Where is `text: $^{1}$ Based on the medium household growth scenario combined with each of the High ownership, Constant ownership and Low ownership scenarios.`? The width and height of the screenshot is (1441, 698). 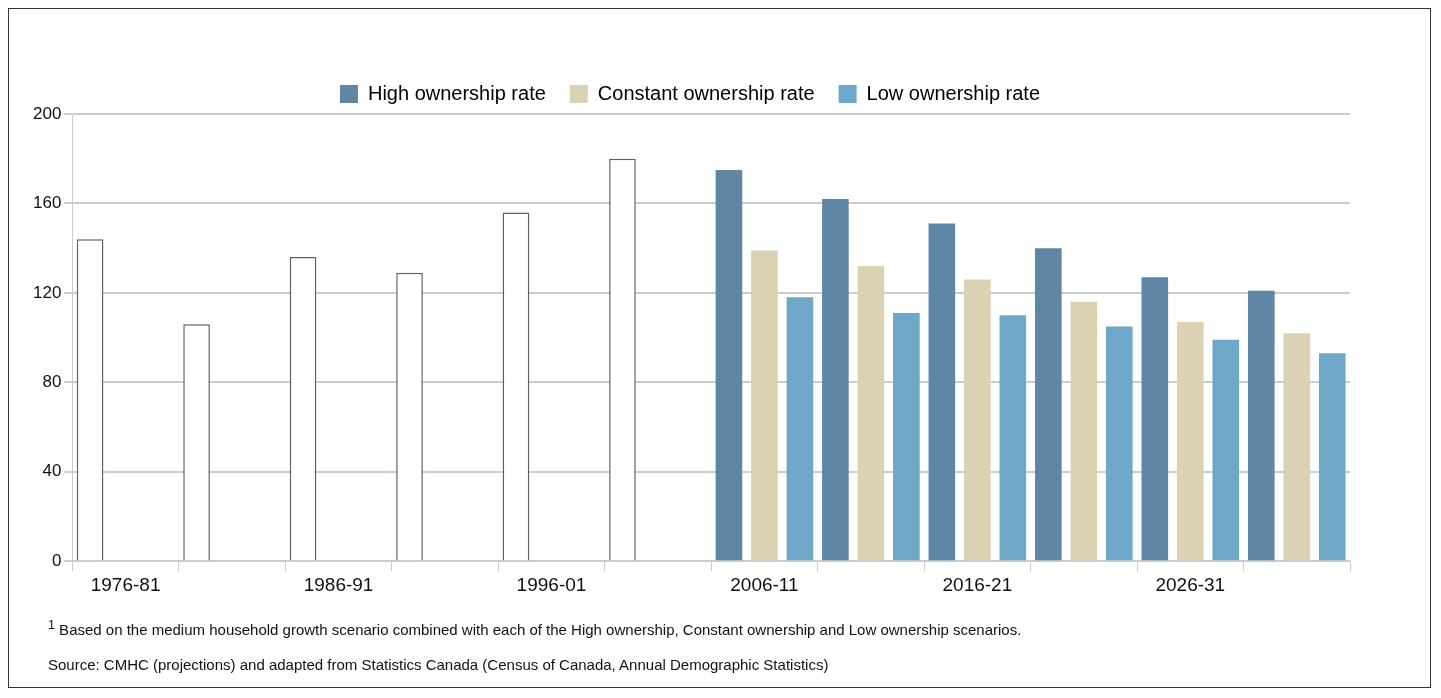
text: $^{1}$ Based on the medium household growth scenario combined with each of the High ownership, Constant ownership and Low ownership scenarios. is located at coordinates (535, 628).